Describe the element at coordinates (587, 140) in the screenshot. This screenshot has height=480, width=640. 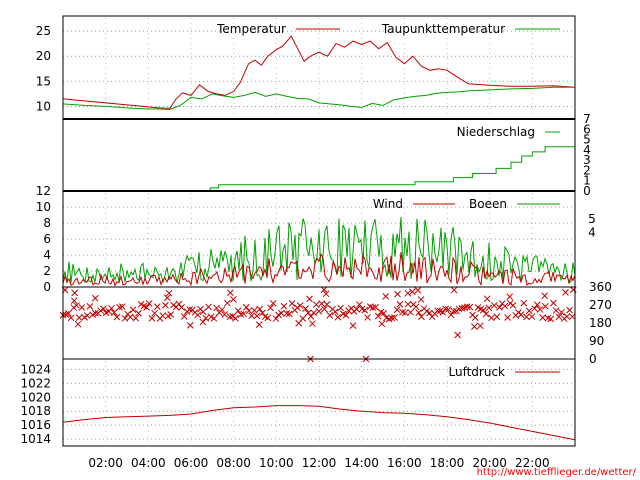
I see `y-tick-label-right: 5` at that location.